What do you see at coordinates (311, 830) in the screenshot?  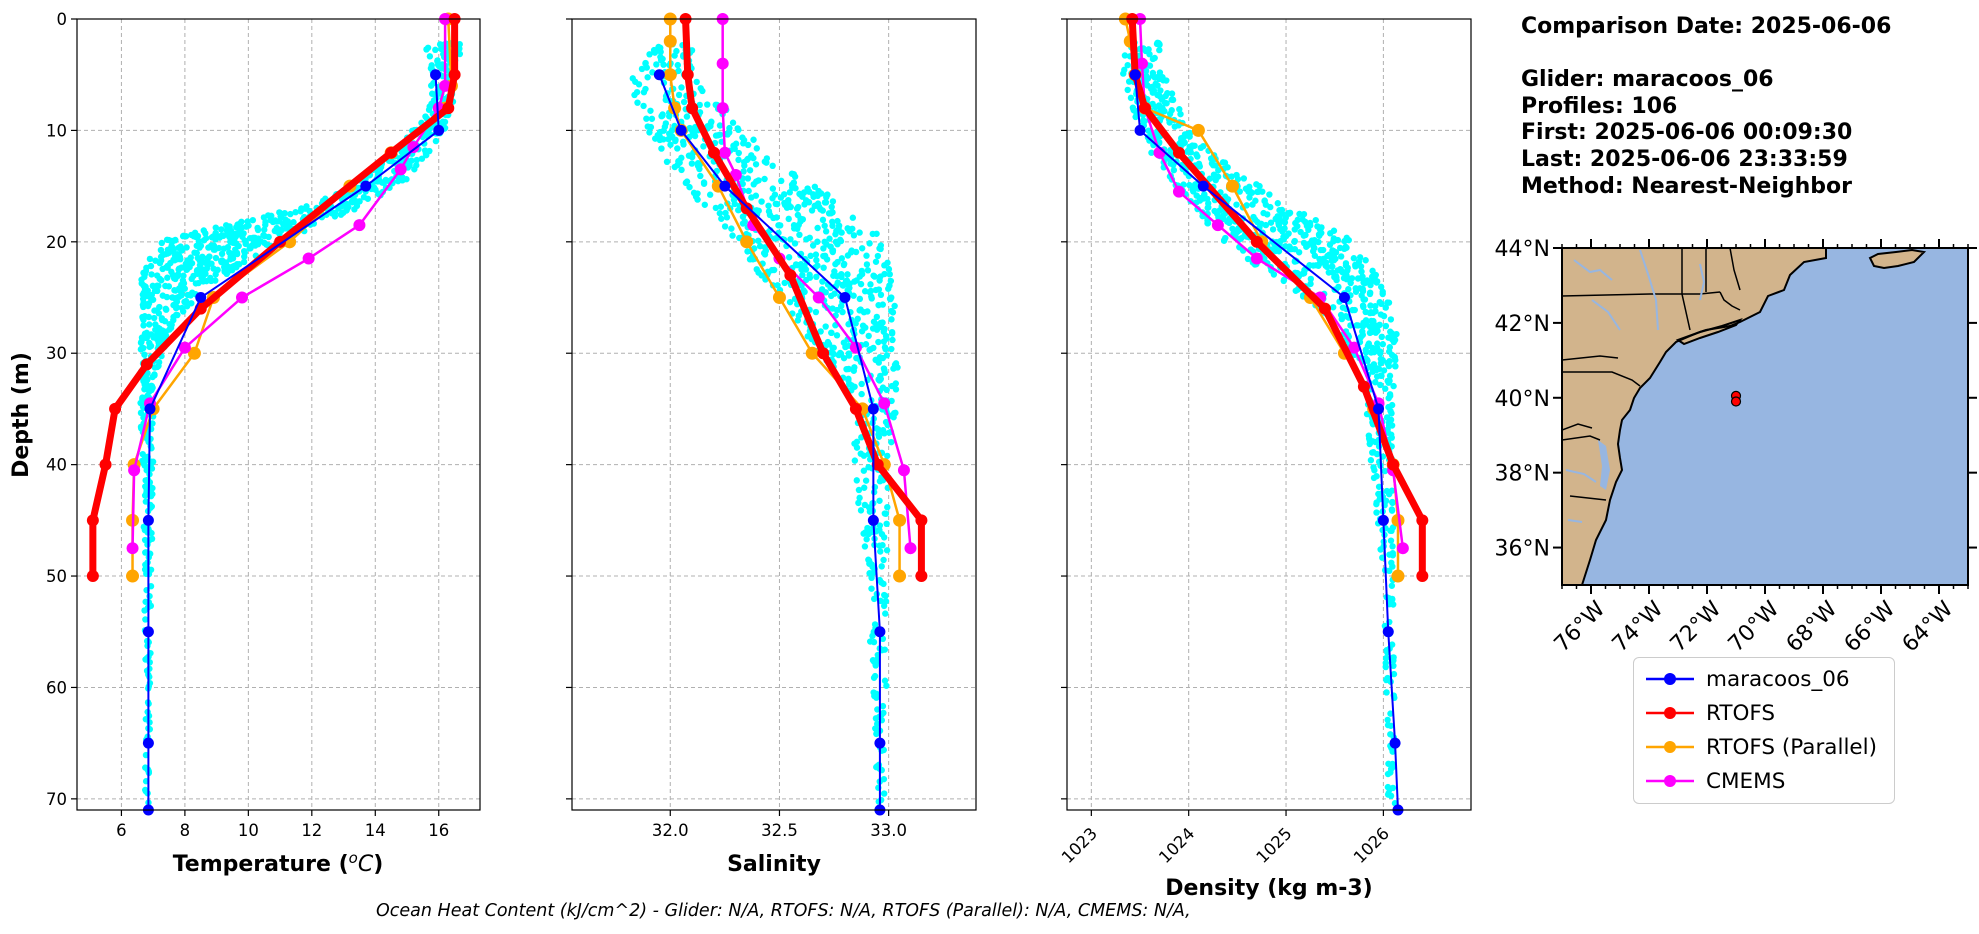 I see `x-tick-label: 12` at bounding box center [311, 830].